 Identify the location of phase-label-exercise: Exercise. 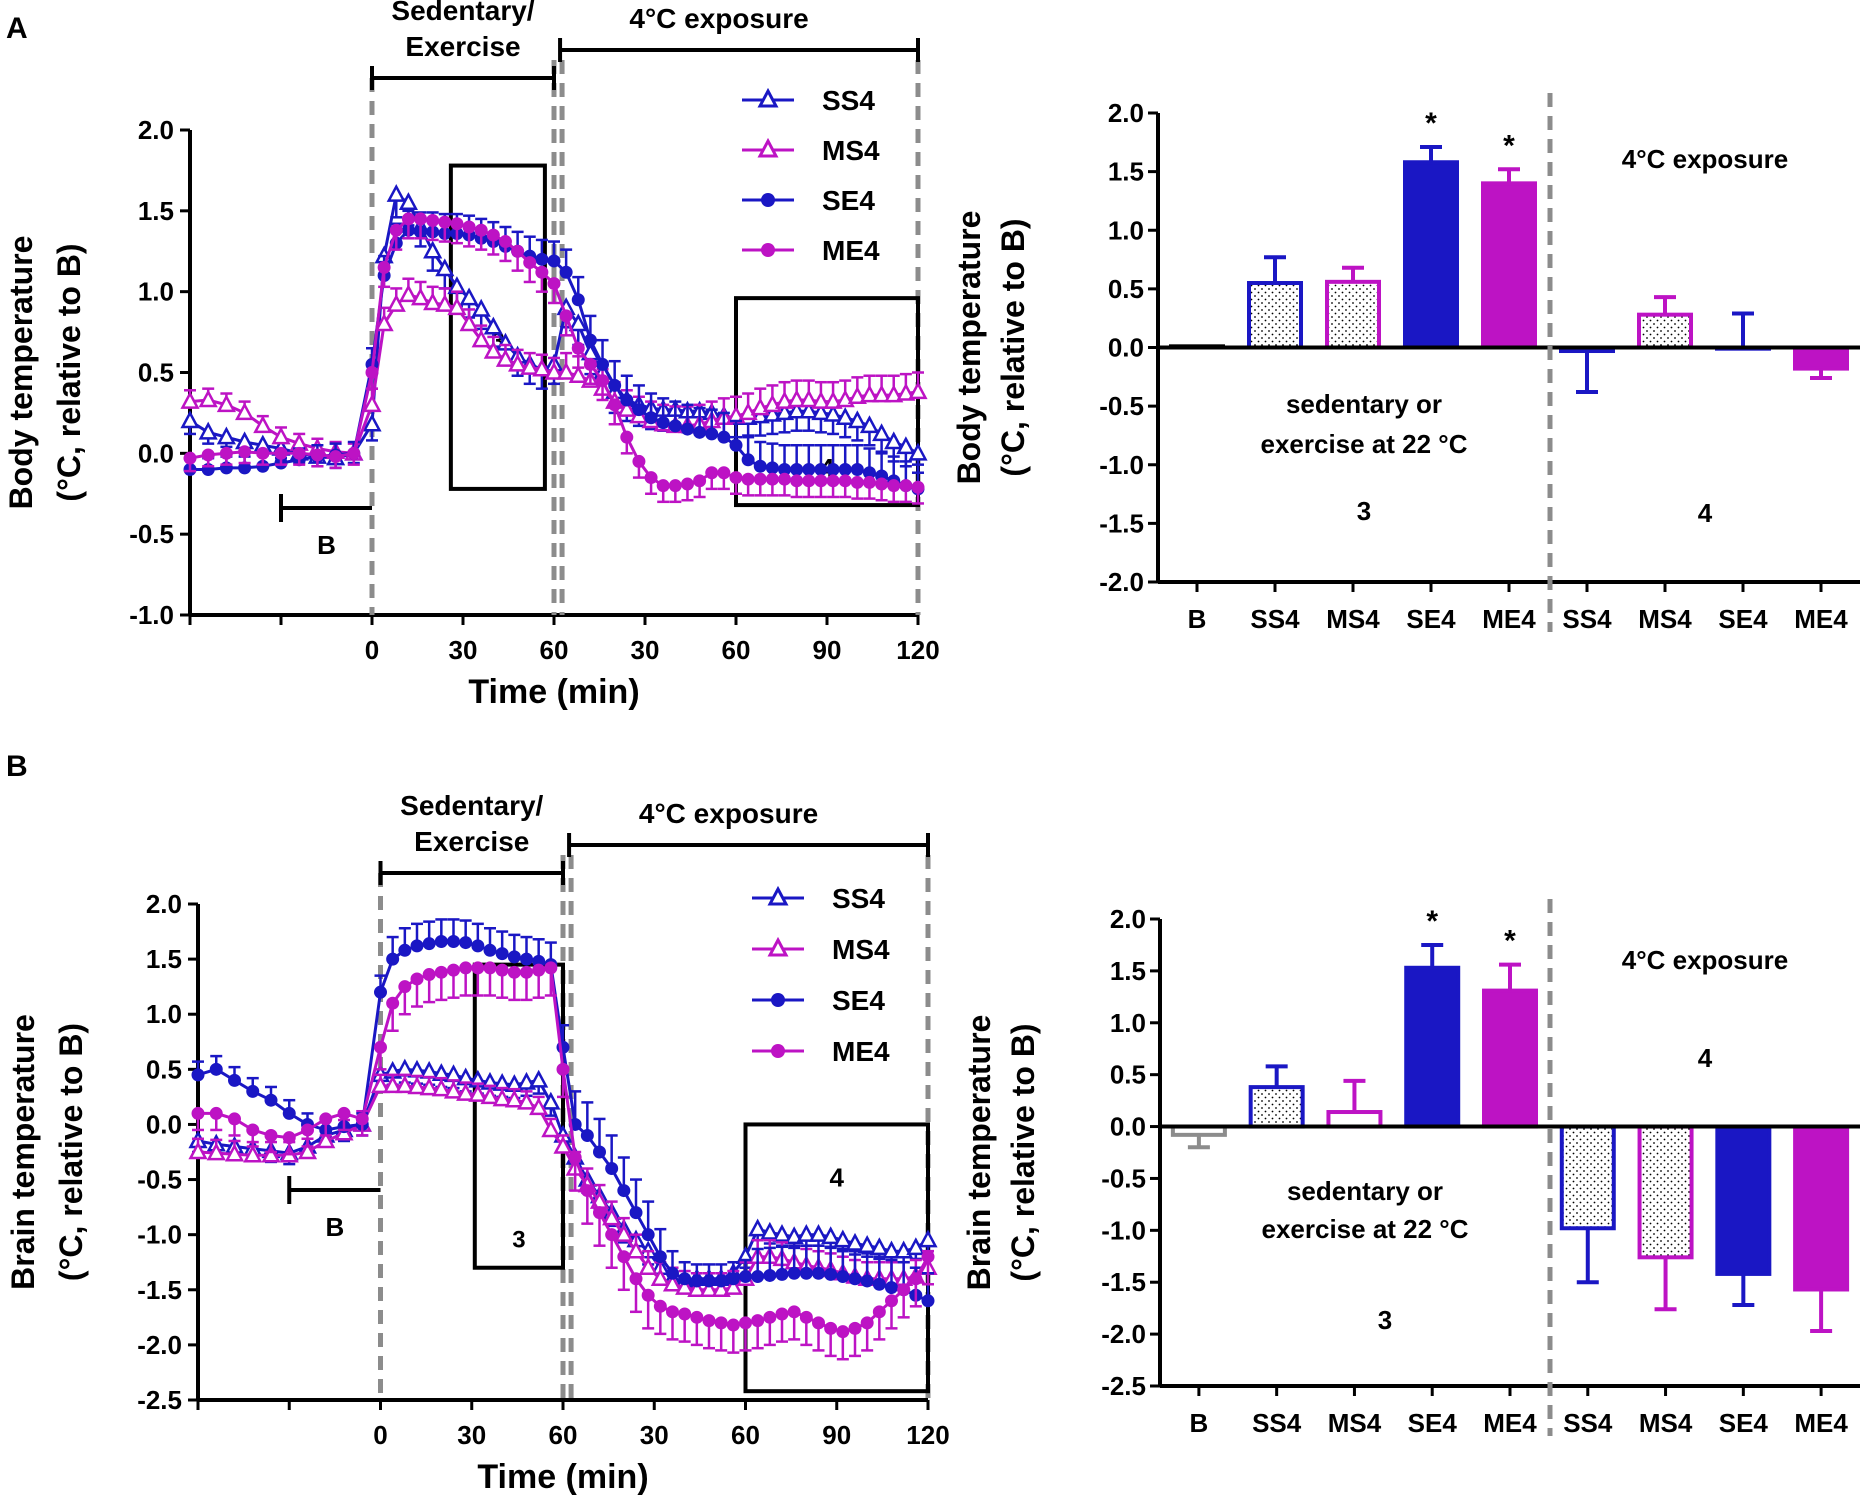
(462, 46).